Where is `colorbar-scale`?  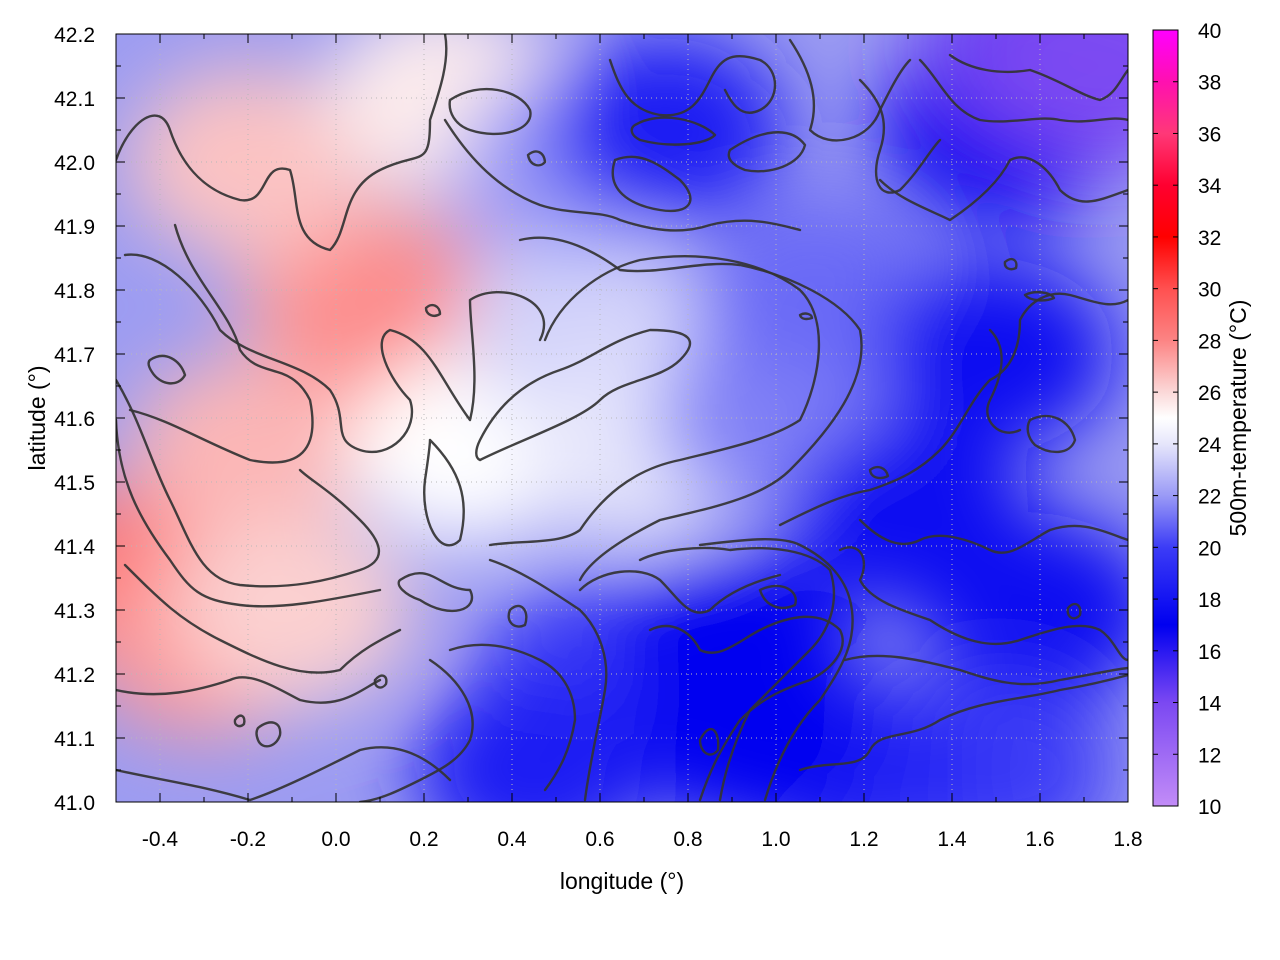 colorbar-scale is located at coordinates (1165, 418).